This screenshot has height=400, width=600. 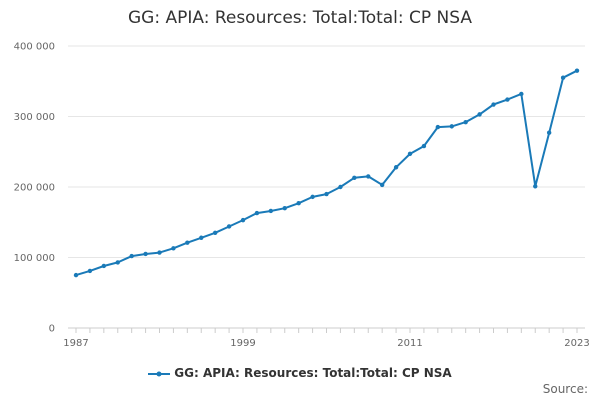 What do you see at coordinates (300, 18) in the screenshot?
I see `chart-title: GG: APIA: Resources: Total:Total: CP NSA` at bounding box center [300, 18].